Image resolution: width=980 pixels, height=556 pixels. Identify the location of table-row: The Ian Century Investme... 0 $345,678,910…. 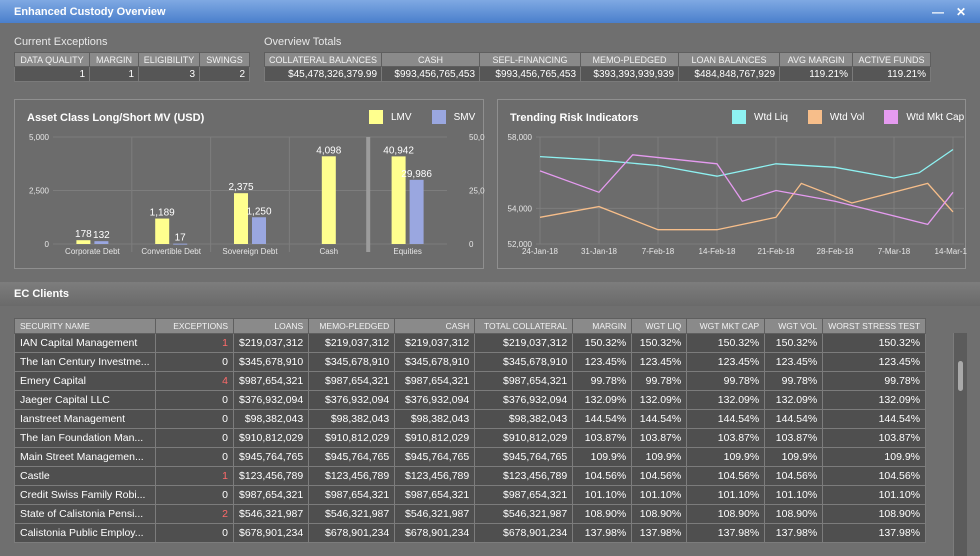
(470, 362).